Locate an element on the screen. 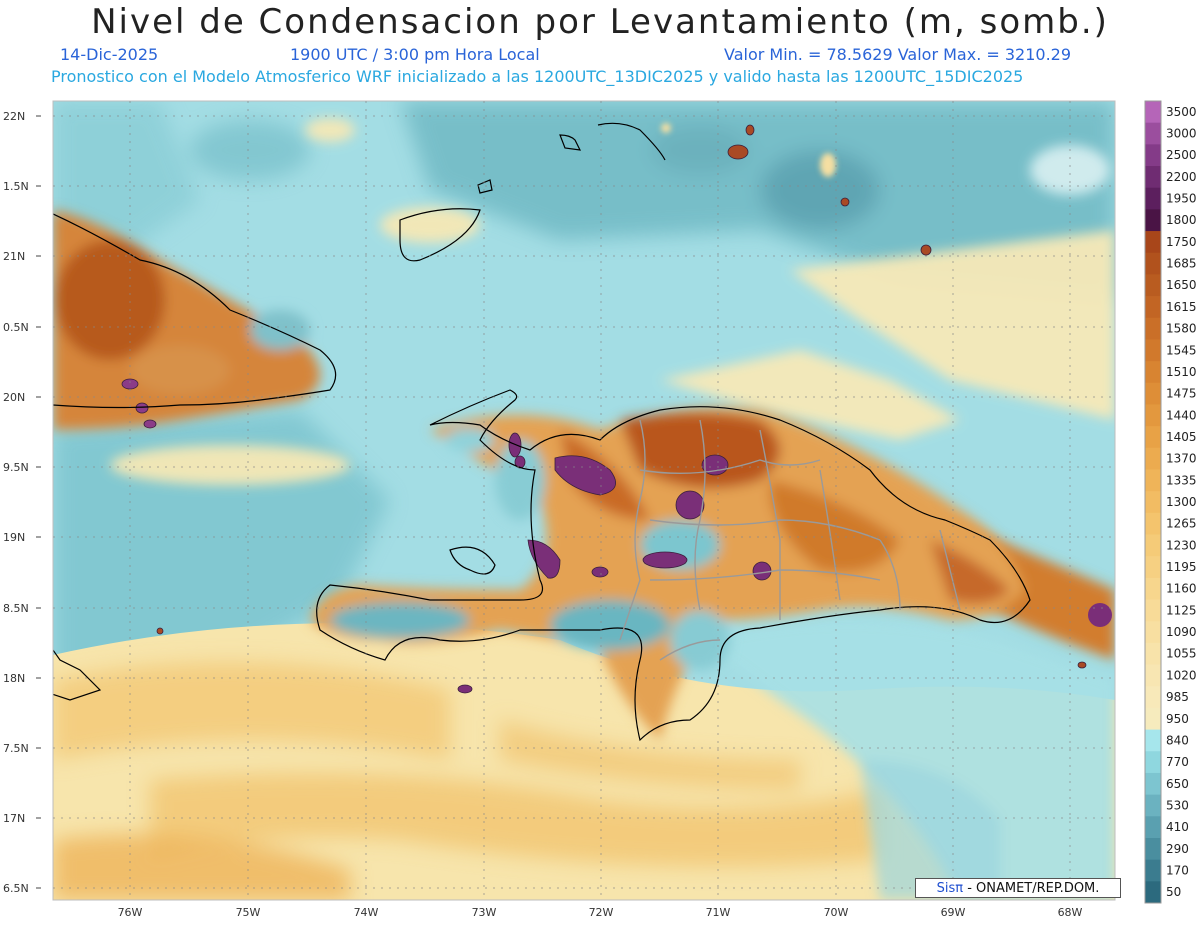 Image resolution: width=1200 pixels, height=927 pixels. lat-label: 8.5N is located at coordinates (16, 608).